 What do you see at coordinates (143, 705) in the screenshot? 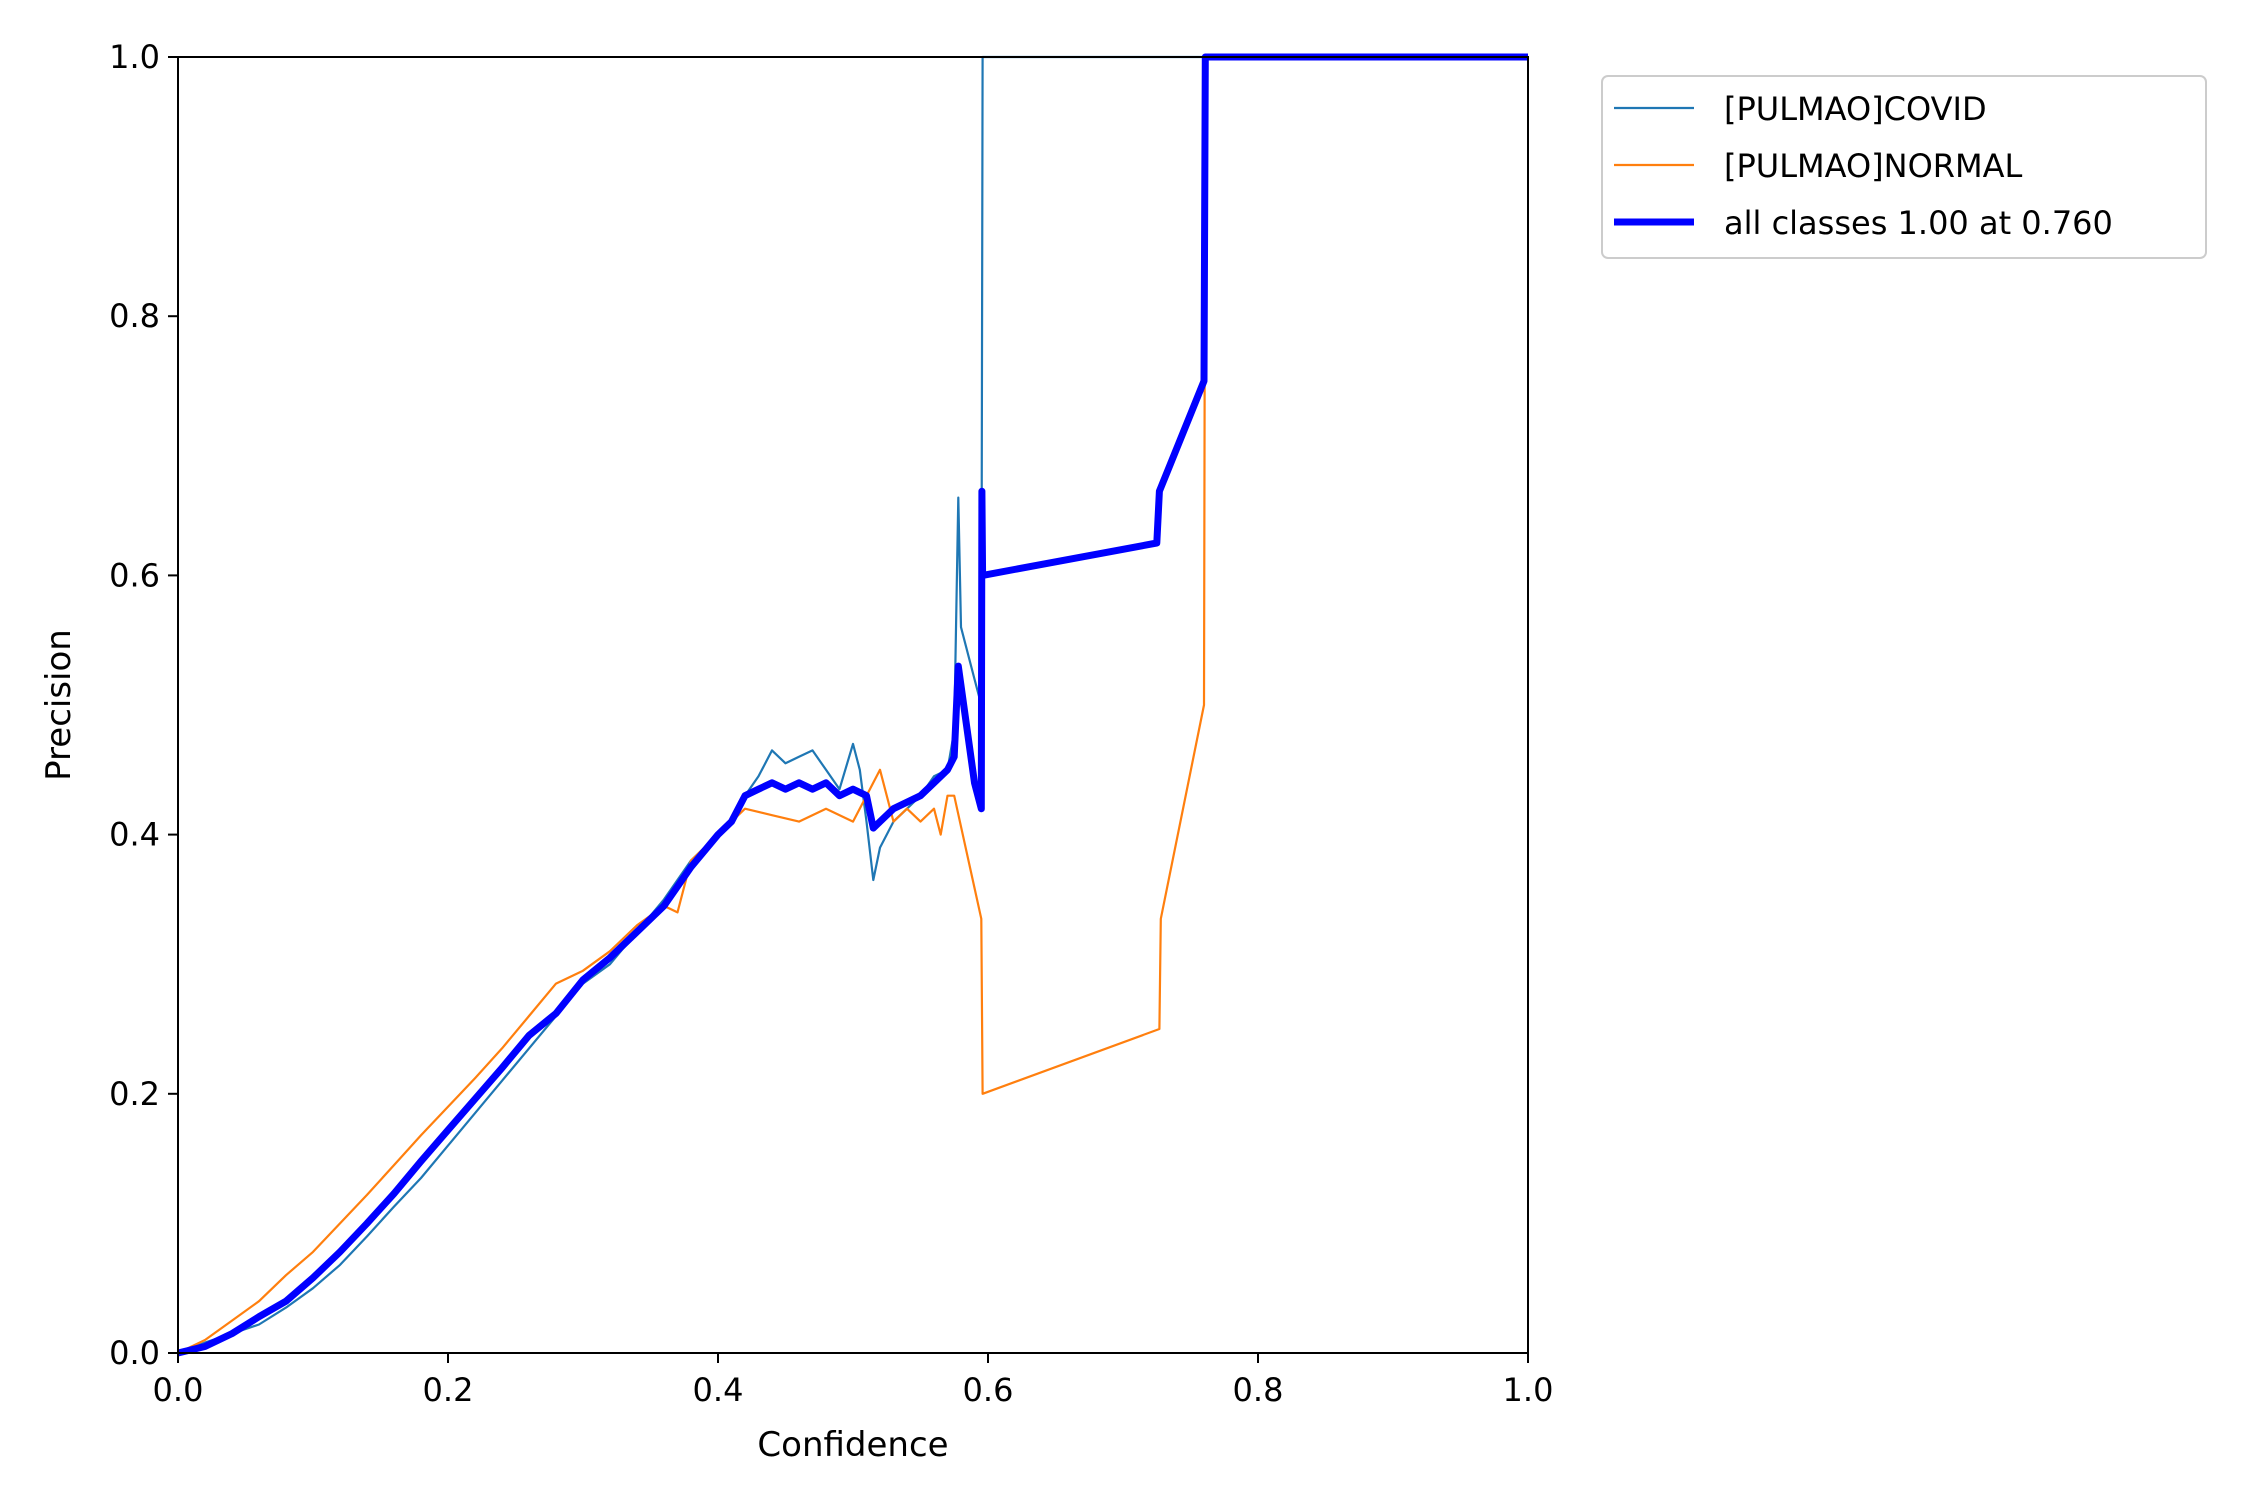
I see `y-axis-ticks: 0.0 0.2 0.4 0.6 0.8 1.0` at bounding box center [143, 705].